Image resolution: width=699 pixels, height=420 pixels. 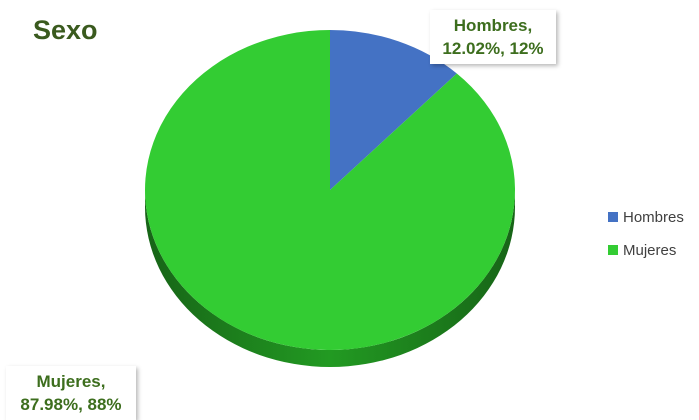 I want to click on data-label-mujeres-name: Mujeres,, so click(x=71, y=381).